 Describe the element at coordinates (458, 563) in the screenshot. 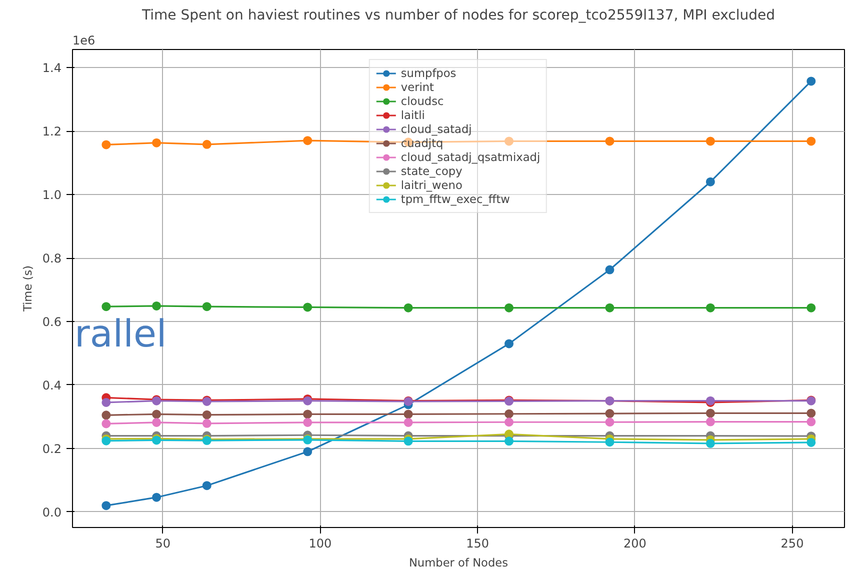

I see `x-axis-title: Number of Nodes` at that location.